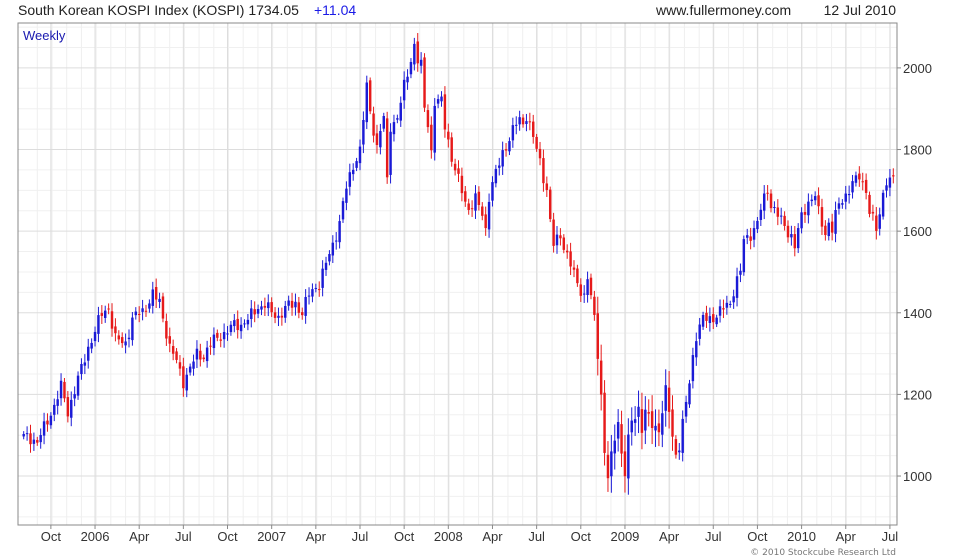 The image size is (980, 560). What do you see at coordinates (158, 10) in the screenshot?
I see `chart-title: South Korean KOSPI Index (KOSPI) 1734.05` at bounding box center [158, 10].